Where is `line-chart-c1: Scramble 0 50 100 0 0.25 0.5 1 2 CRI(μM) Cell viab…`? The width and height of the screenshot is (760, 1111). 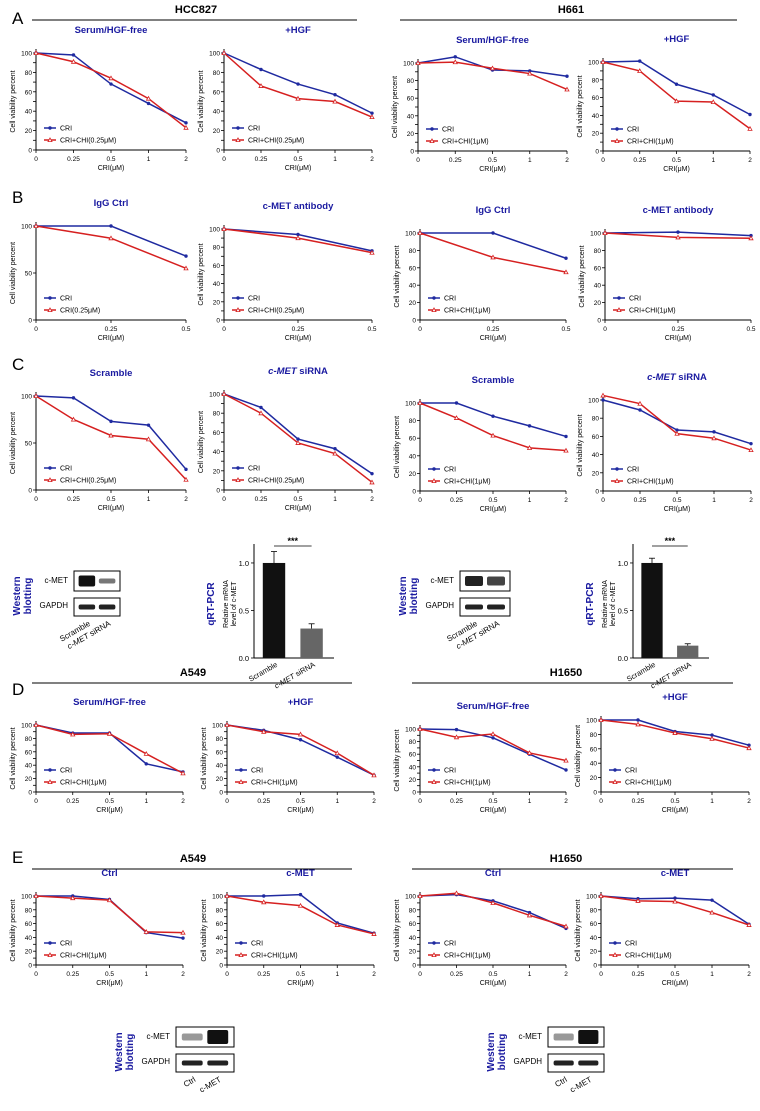
line-chart-c1: Scramble 0 50 100 0 0.25 0.5 1 2 CRI(μM) Cell viab… is located at coordinates (99, 440).